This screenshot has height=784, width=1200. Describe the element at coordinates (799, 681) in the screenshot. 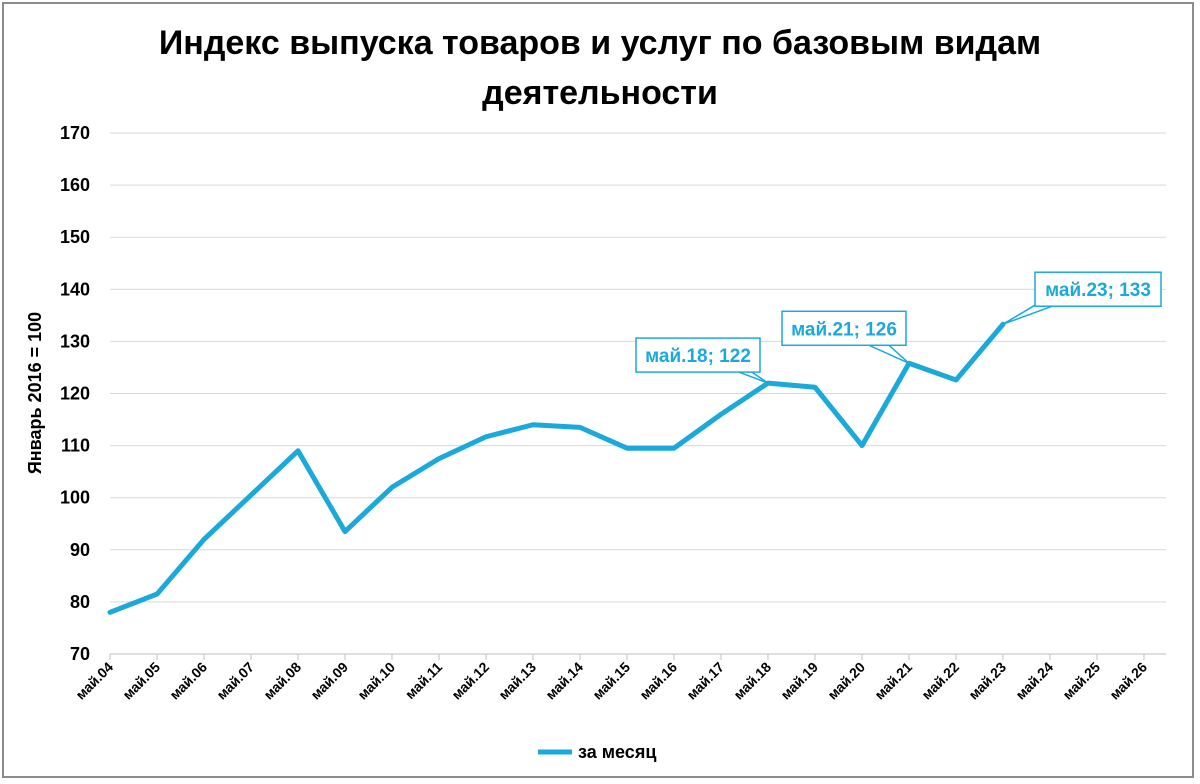

I see `x-tick-label: май.19` at that location.